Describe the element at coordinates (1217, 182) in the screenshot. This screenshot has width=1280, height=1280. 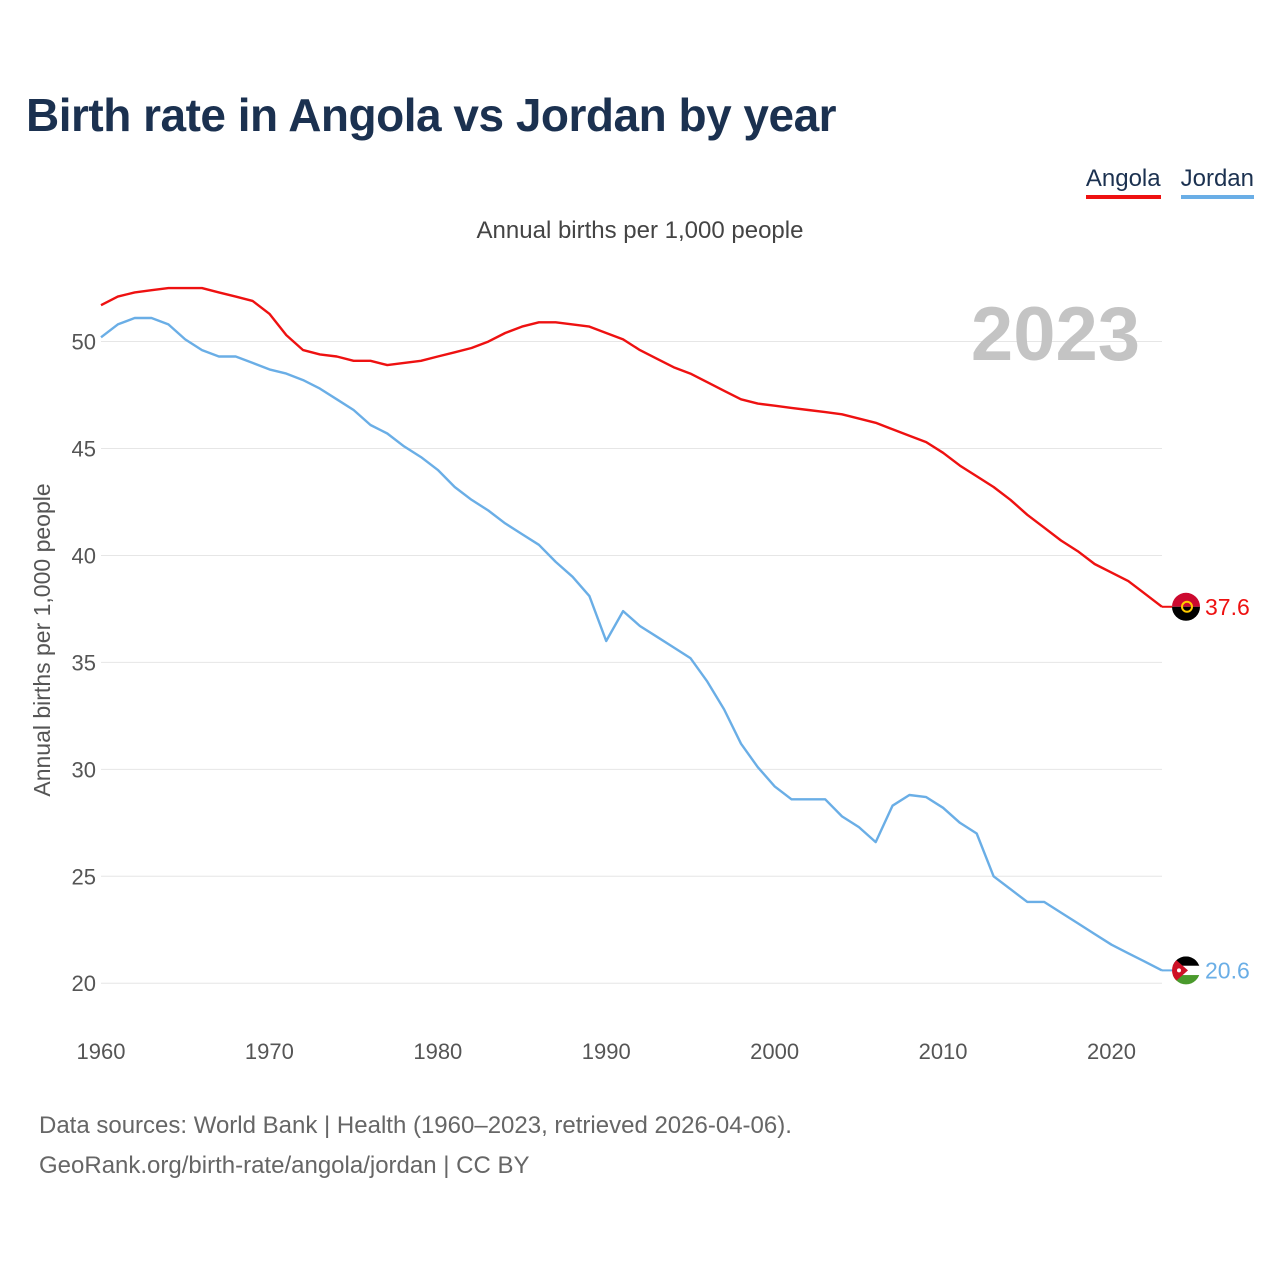
I see `legend-item-jordan: Jordan` at that location.